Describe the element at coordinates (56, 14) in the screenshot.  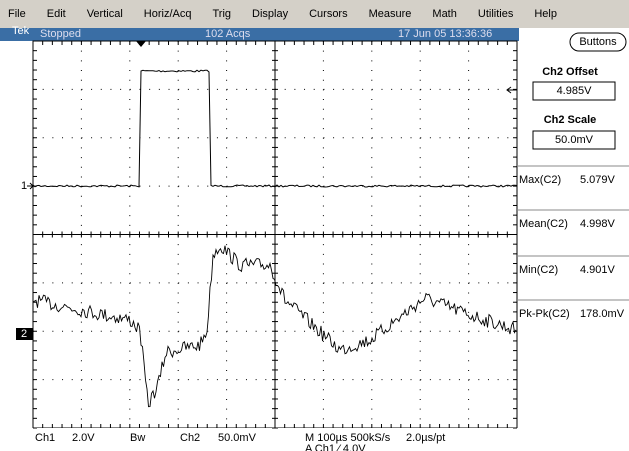
I see `menu-item: Edit` at that location.